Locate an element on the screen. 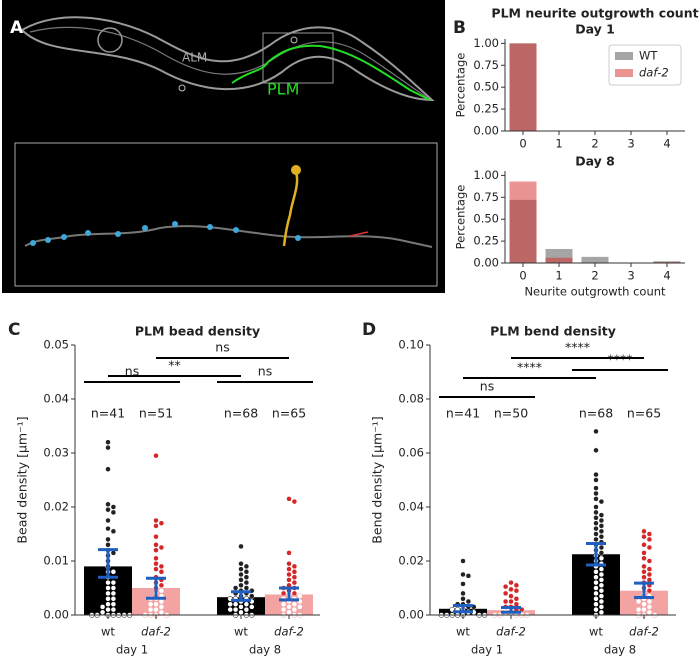 The width and height of the screenshot is (700, 661). panel-label: A is located at coordinates (17, 28).